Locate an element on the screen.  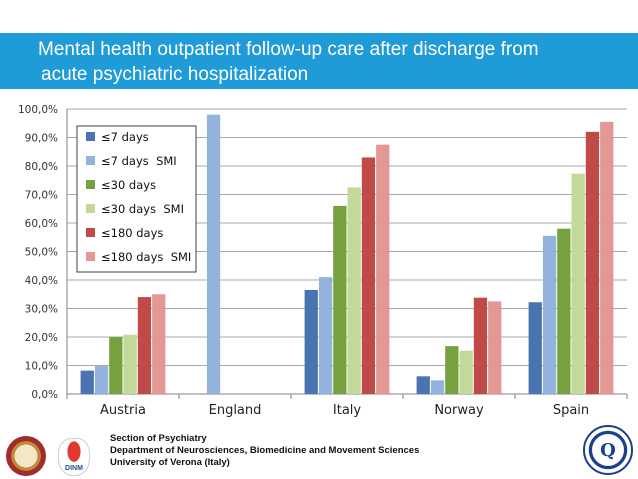
y-tick-label: 0,0% is located at coordinates (44, 395).